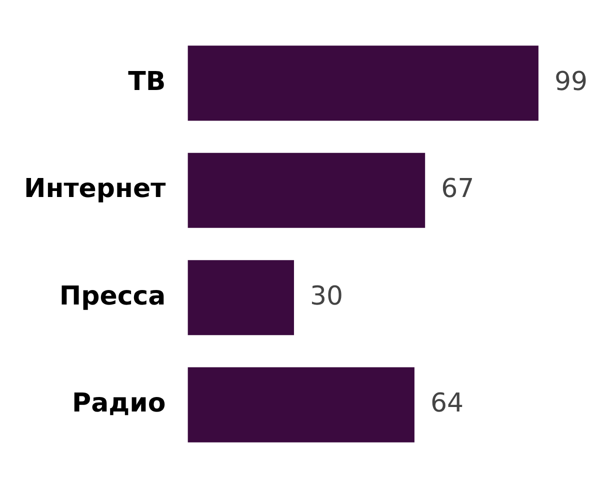  What do you see at coordinates (327, 296) in the screenshot?
I see `data-label: 30` at bounding box center [327, 296].